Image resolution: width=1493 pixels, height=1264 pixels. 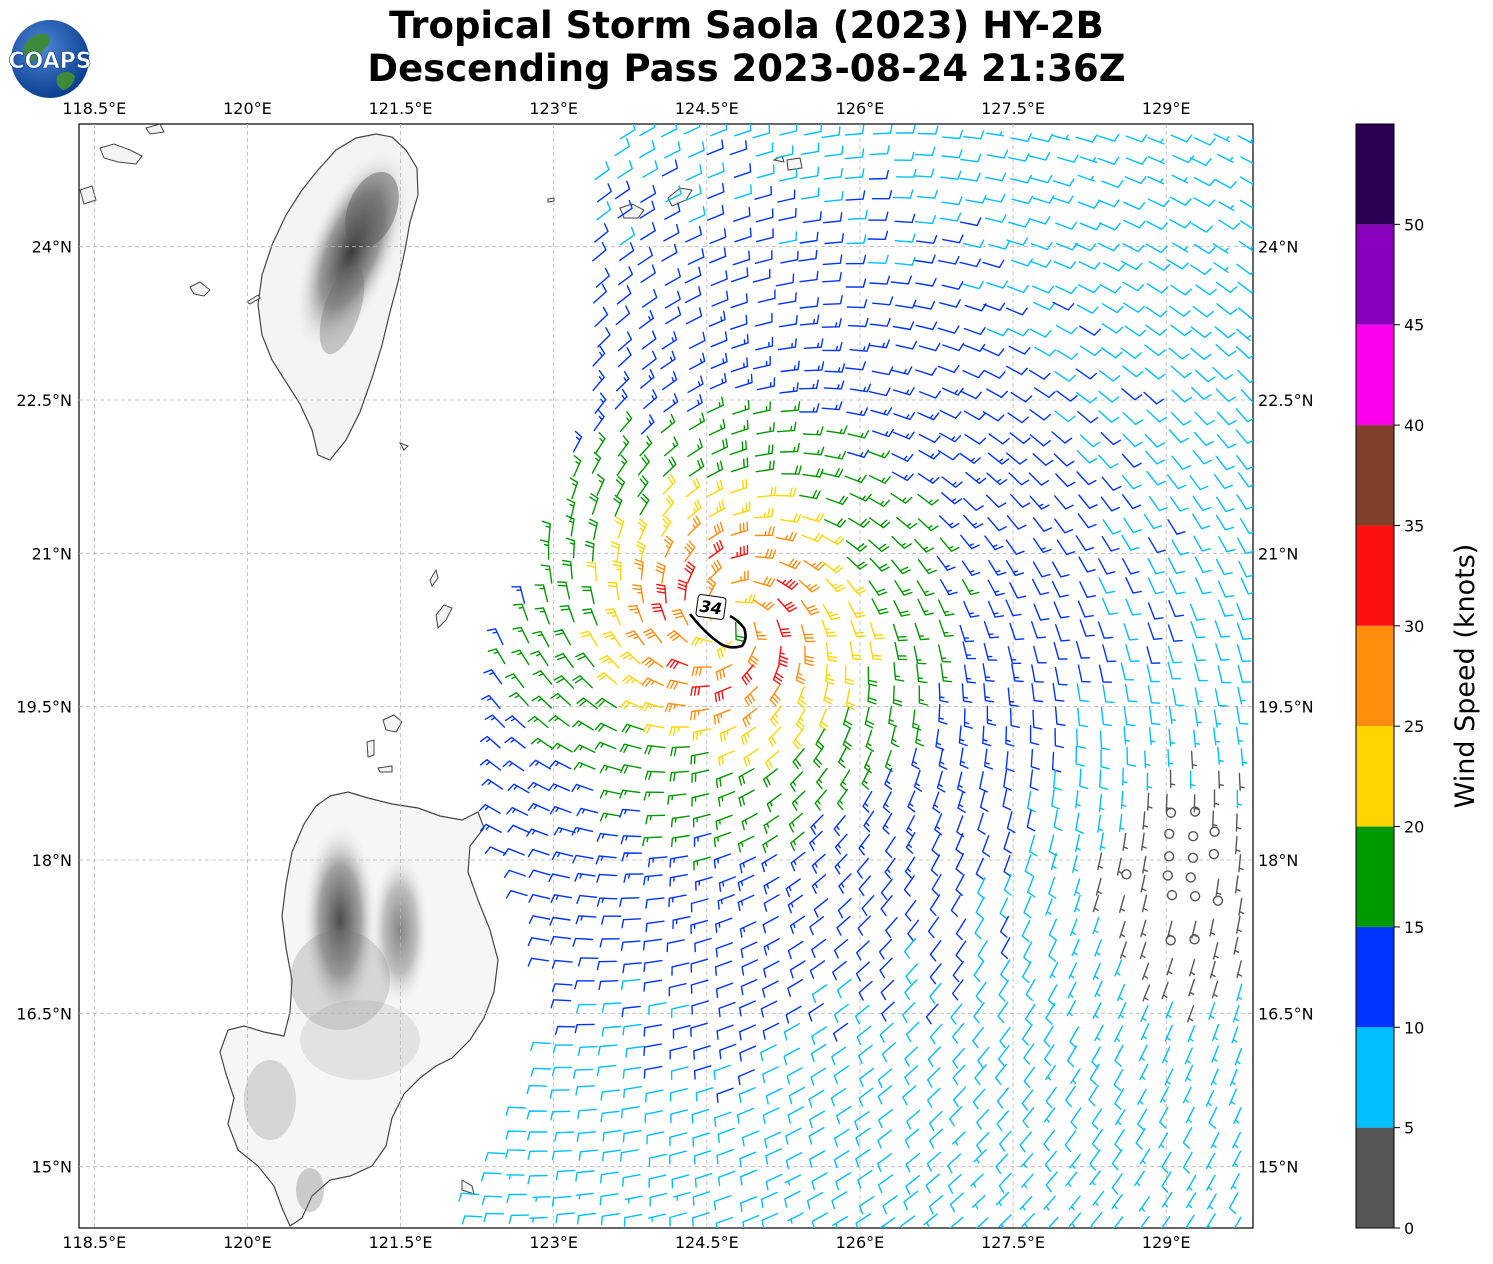 What do you see at coordinates (338, 297) in the screenshot?
I see `taiwan-land` at bounding box center [338, 297].